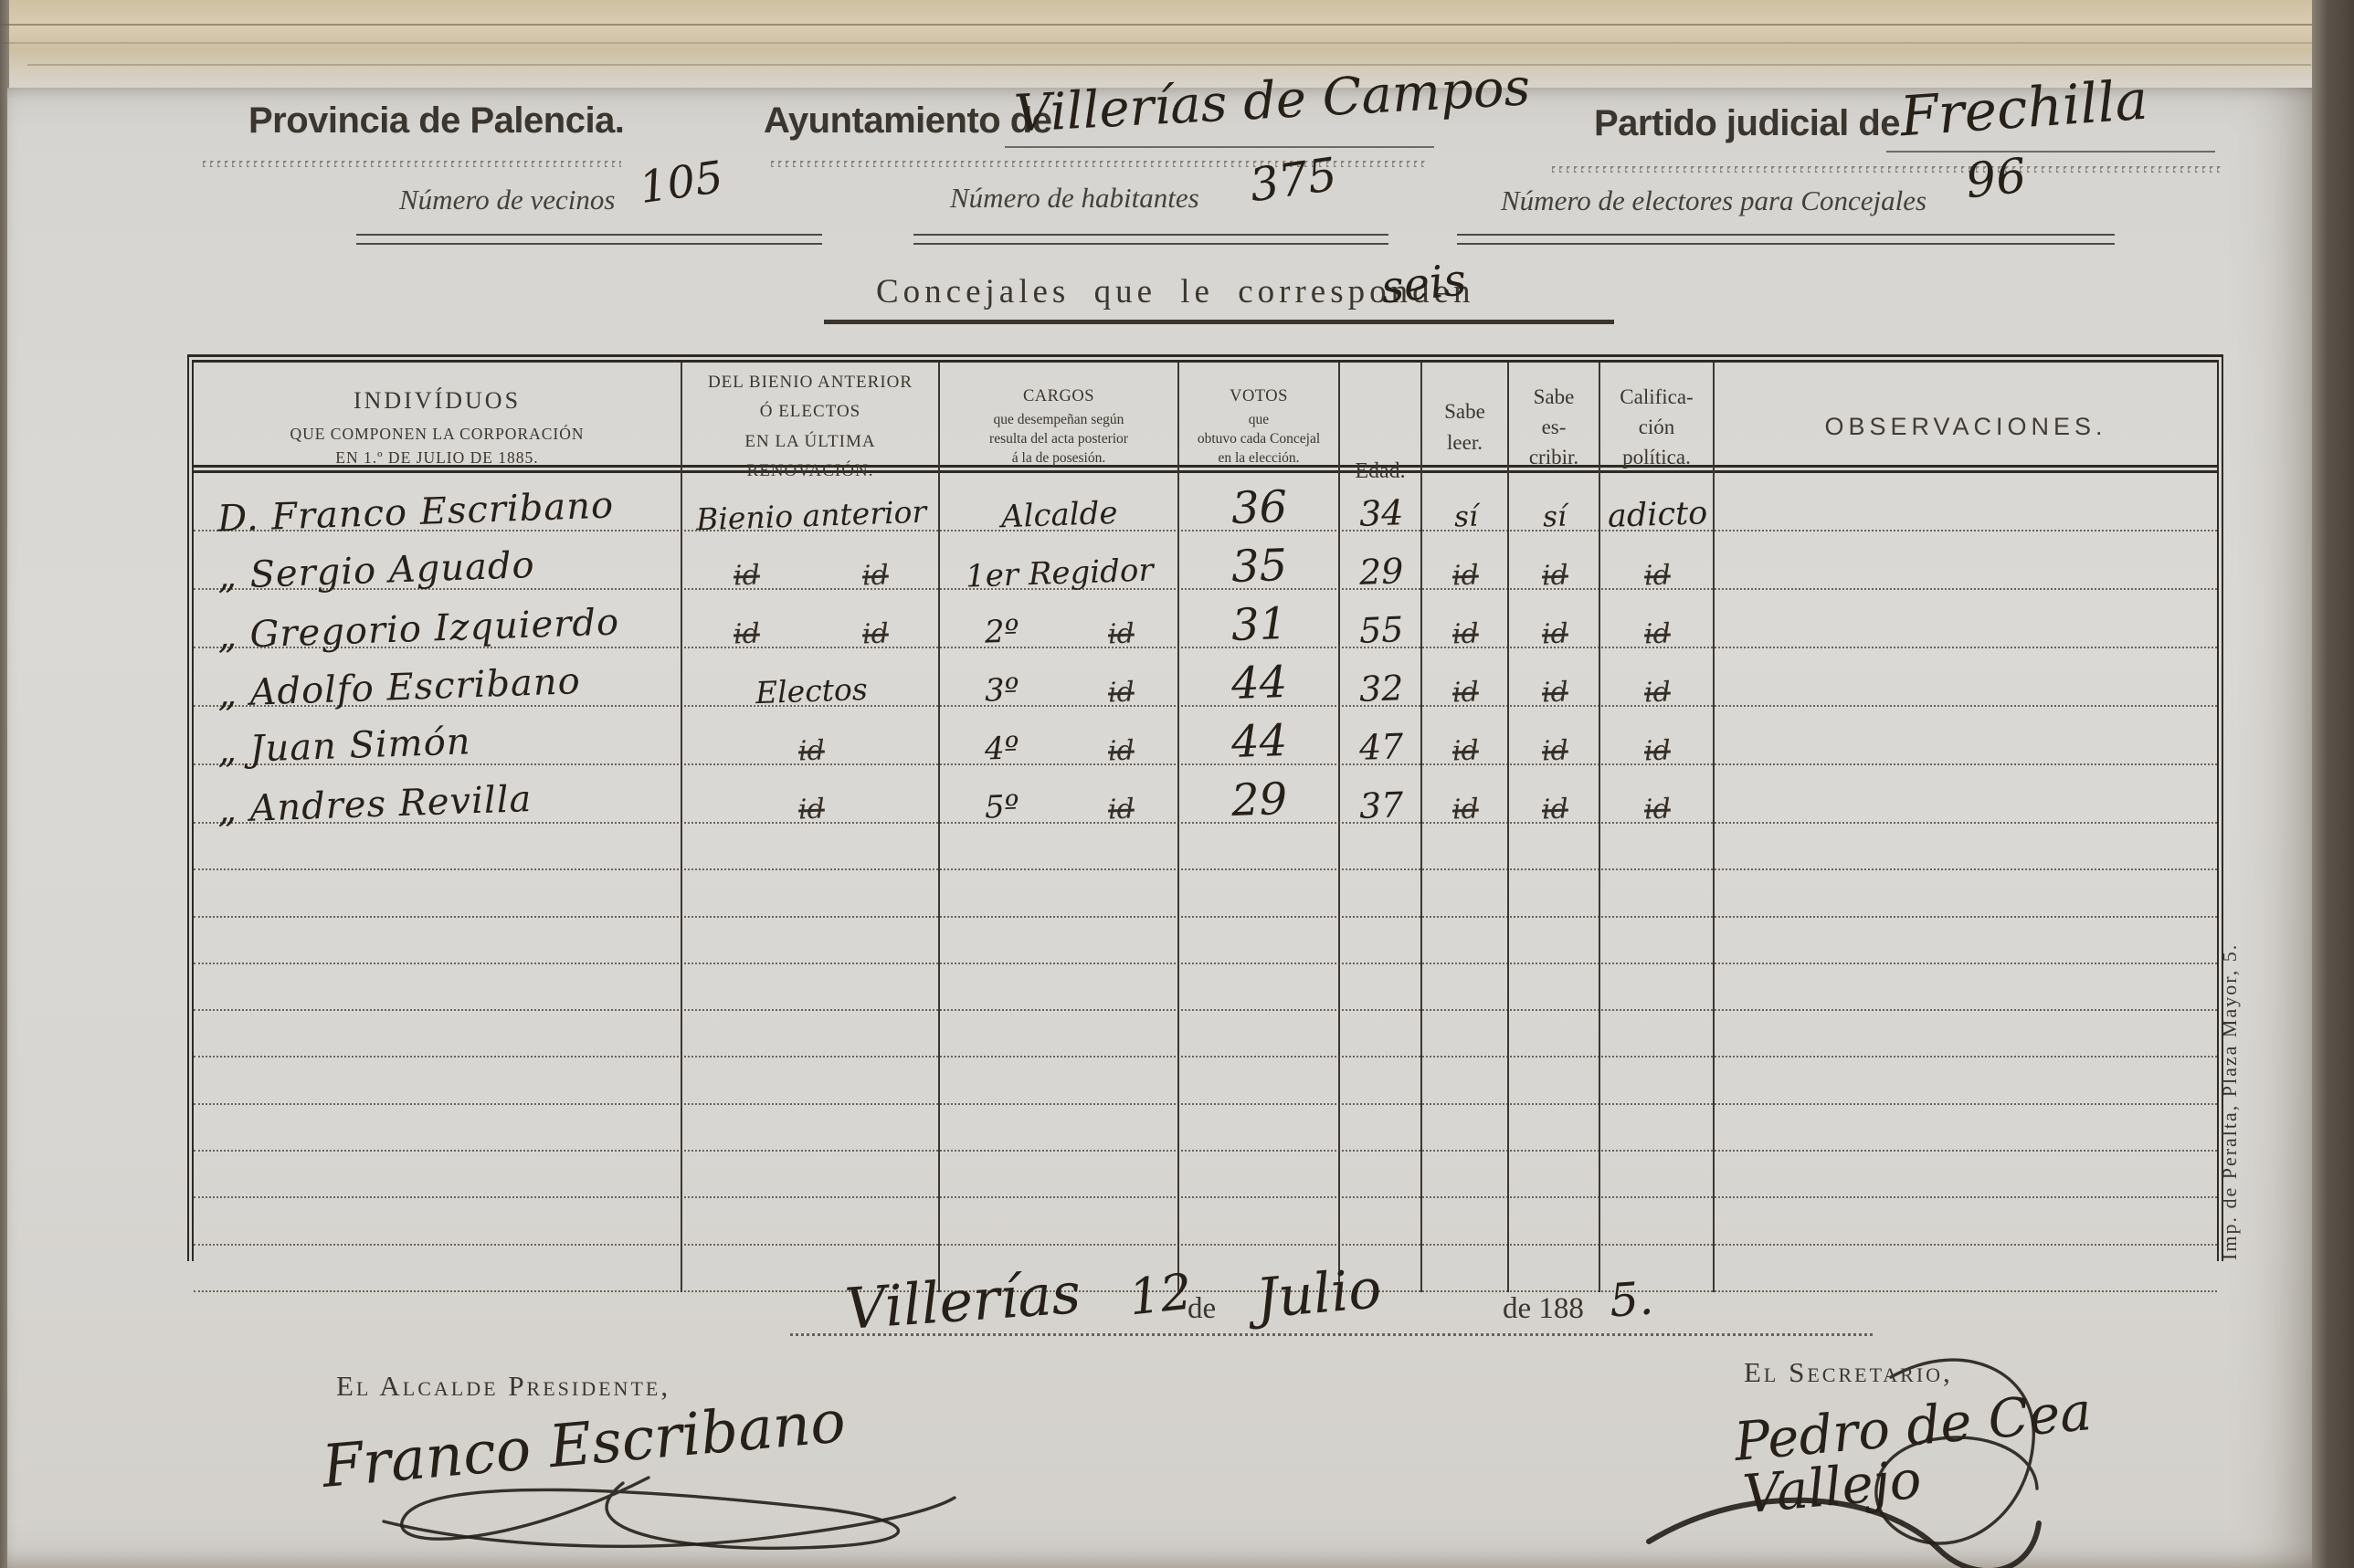  I want to click on table-row: „ Juan Simón id 4º id 44 47 id id id, so click(1205, 739).